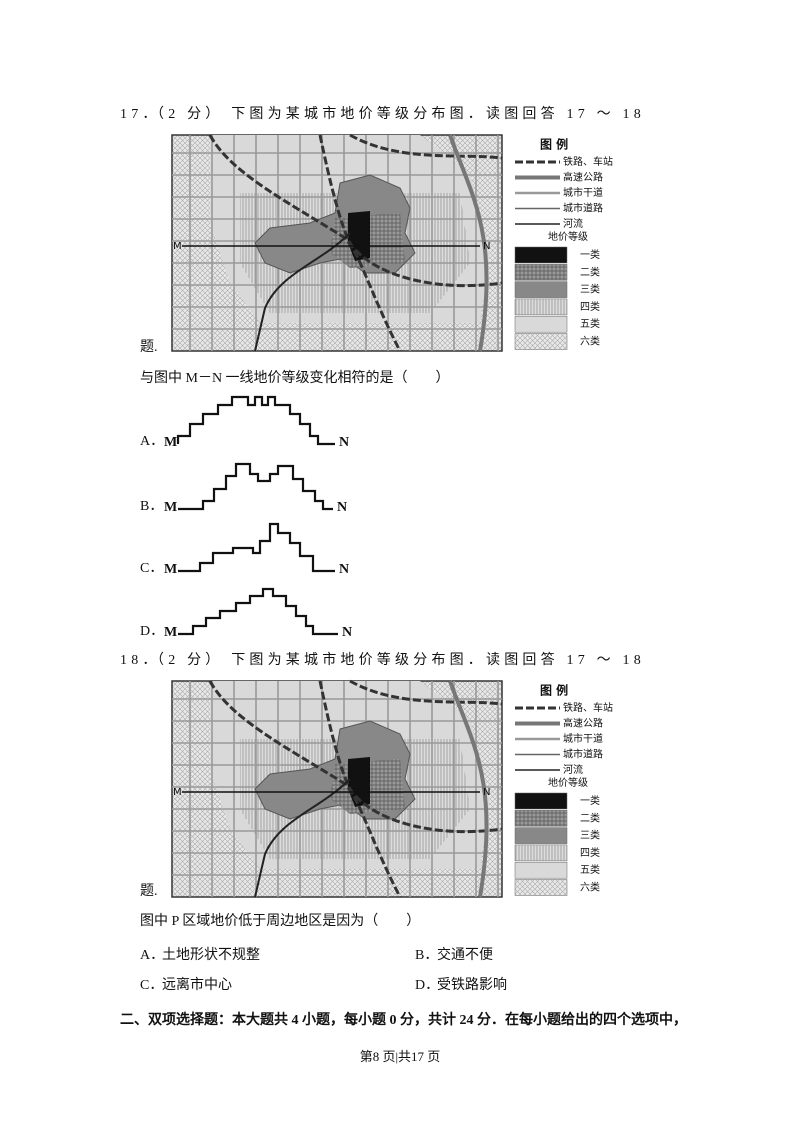 This screenshot has width=800, height=1132. What do you see at coordinates (400, 1056) in the screenshot?
I see `page-footer: 第8 页|共17 页` at bounding box center [400, 1056].